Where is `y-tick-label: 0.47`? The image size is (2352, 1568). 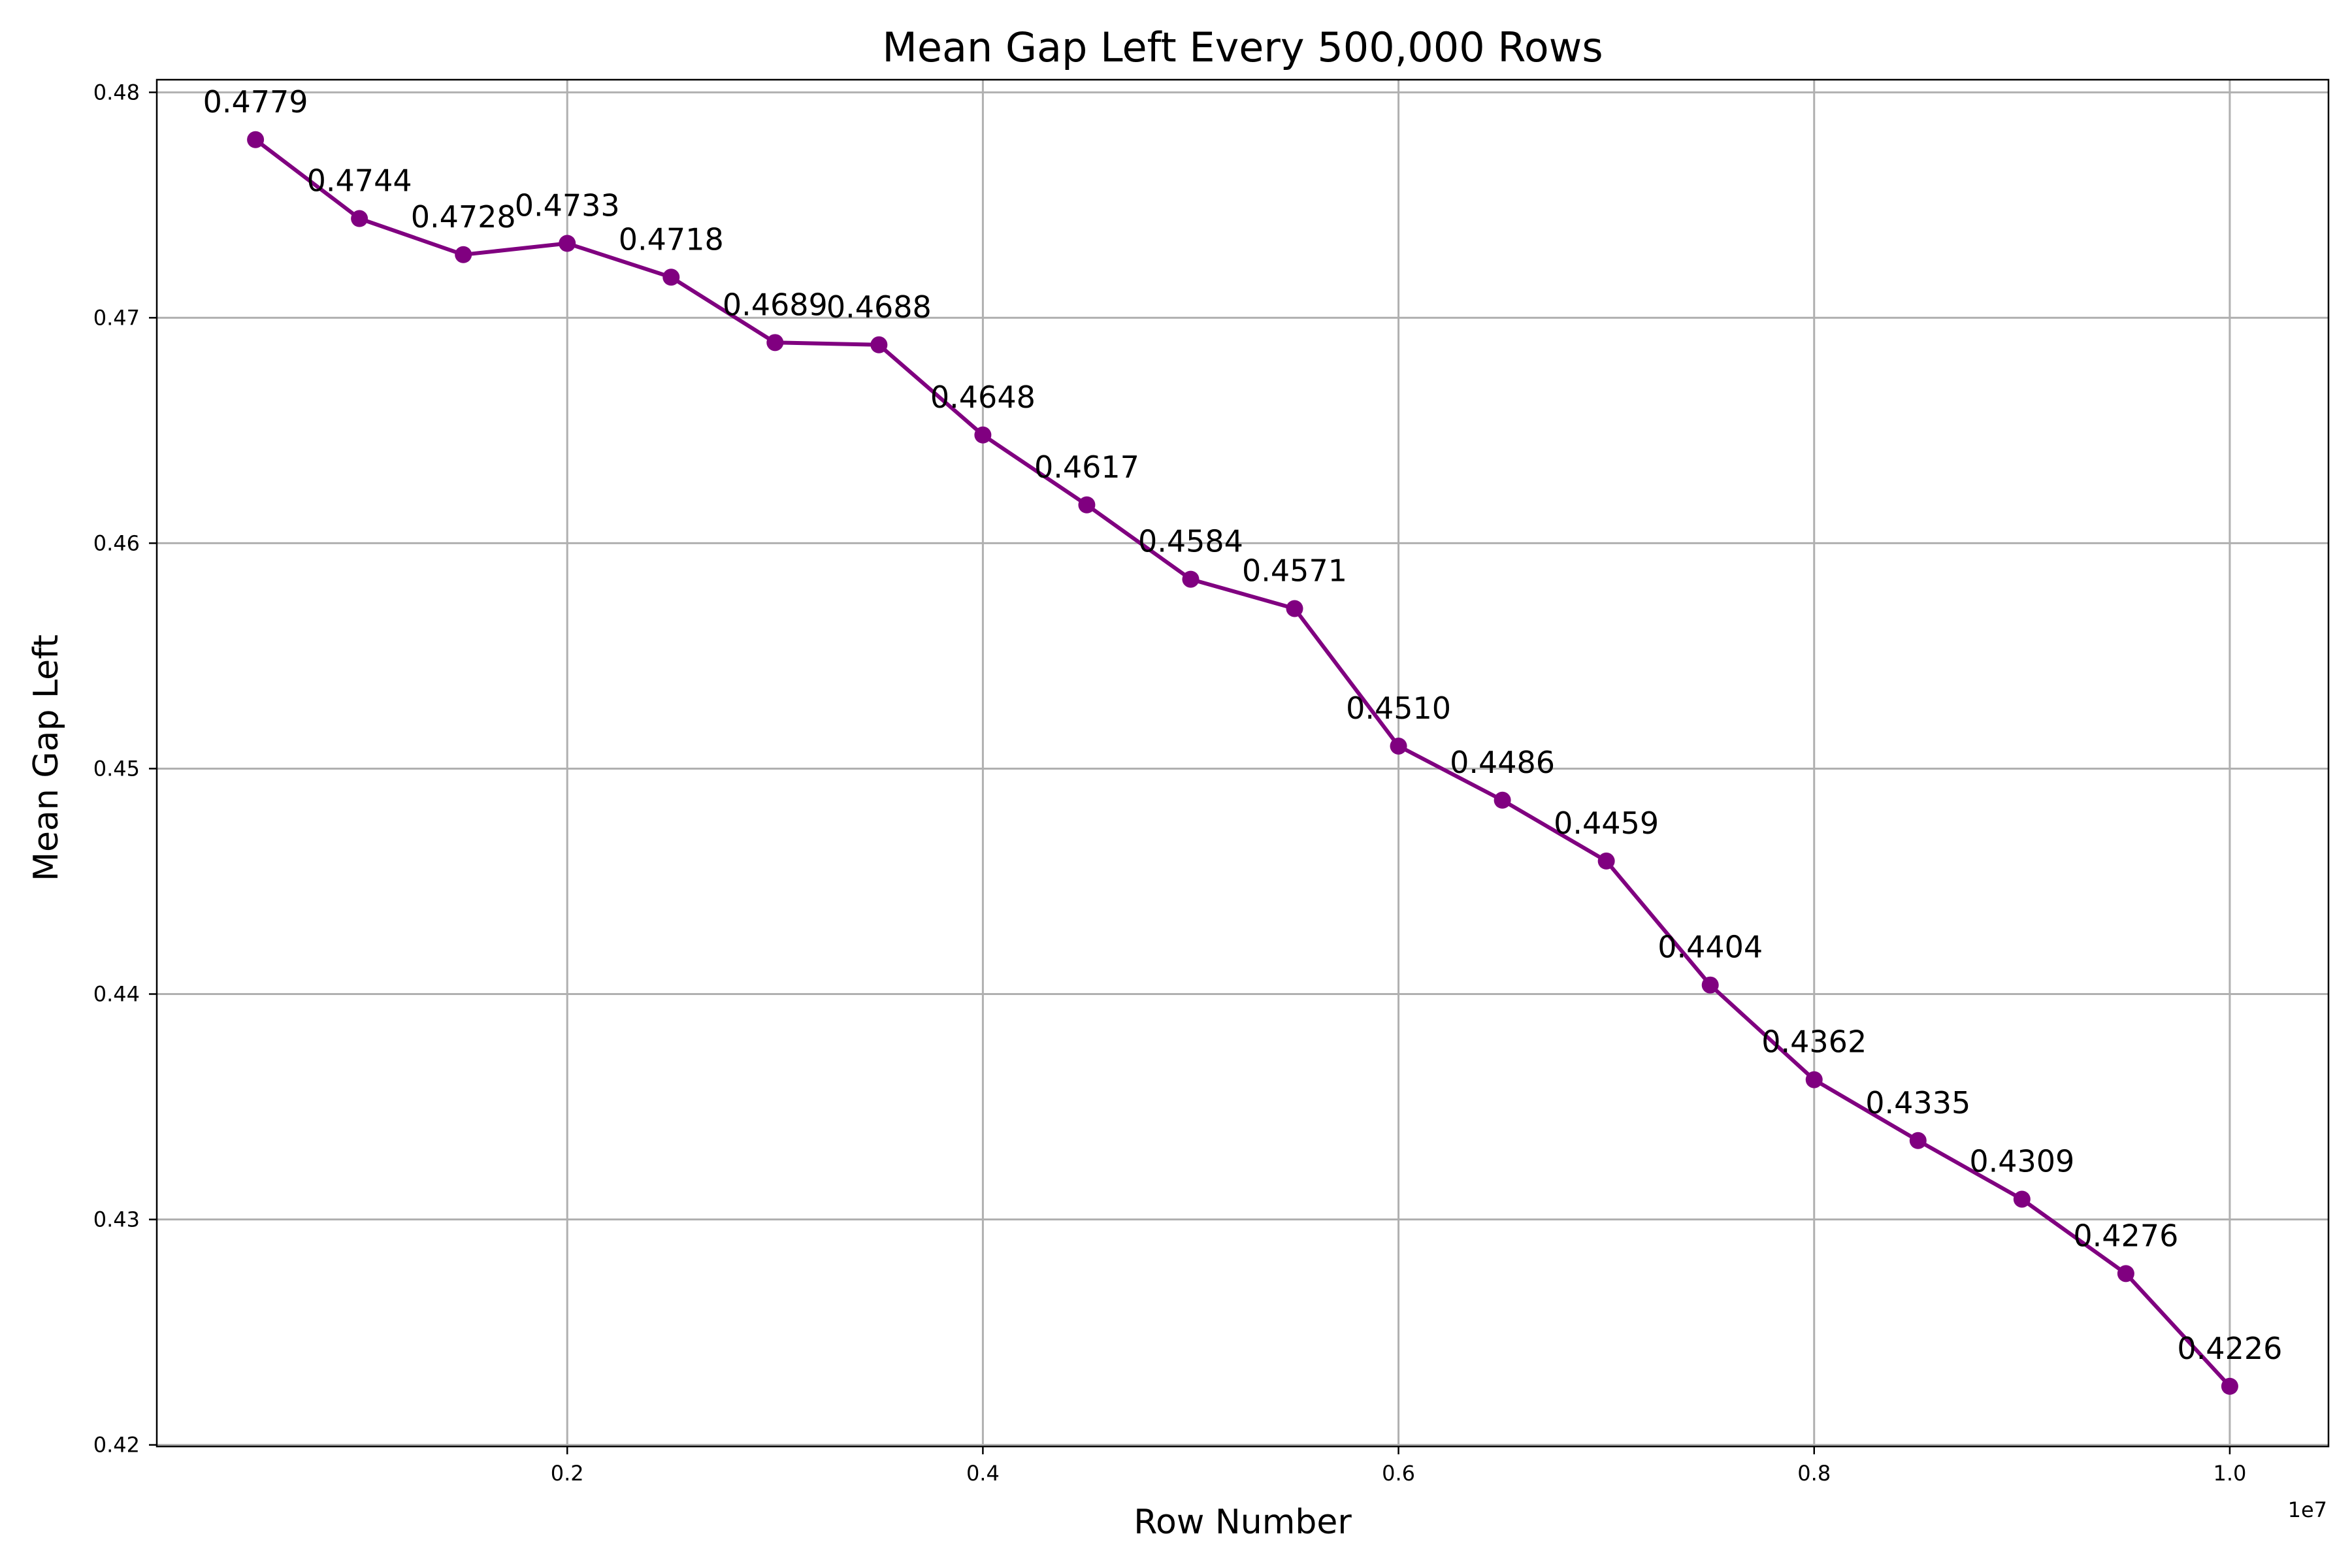
y-tick-label: 0.47 is located at coordinates (116, 317).